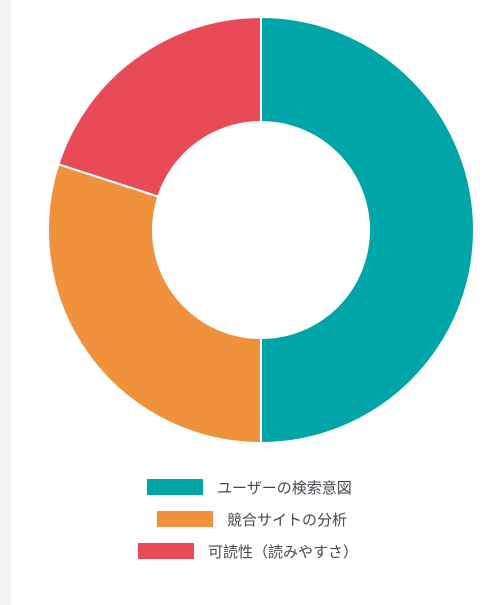  Describe the element at coordinates (284, 487) in the screenshot. I see `legend-label: ユーザーの検索意図` at that location.